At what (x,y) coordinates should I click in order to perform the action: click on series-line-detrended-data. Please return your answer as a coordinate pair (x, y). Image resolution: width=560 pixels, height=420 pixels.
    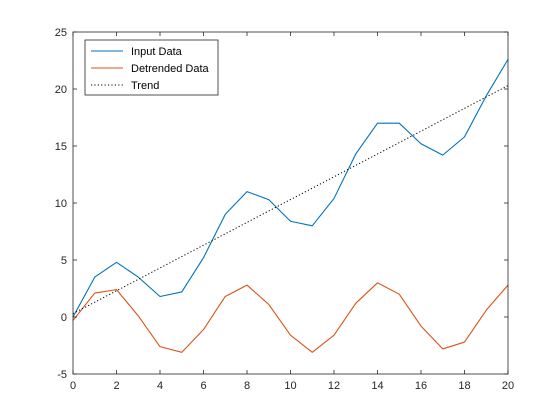
    Looking at the image, I should click on (290, 317).